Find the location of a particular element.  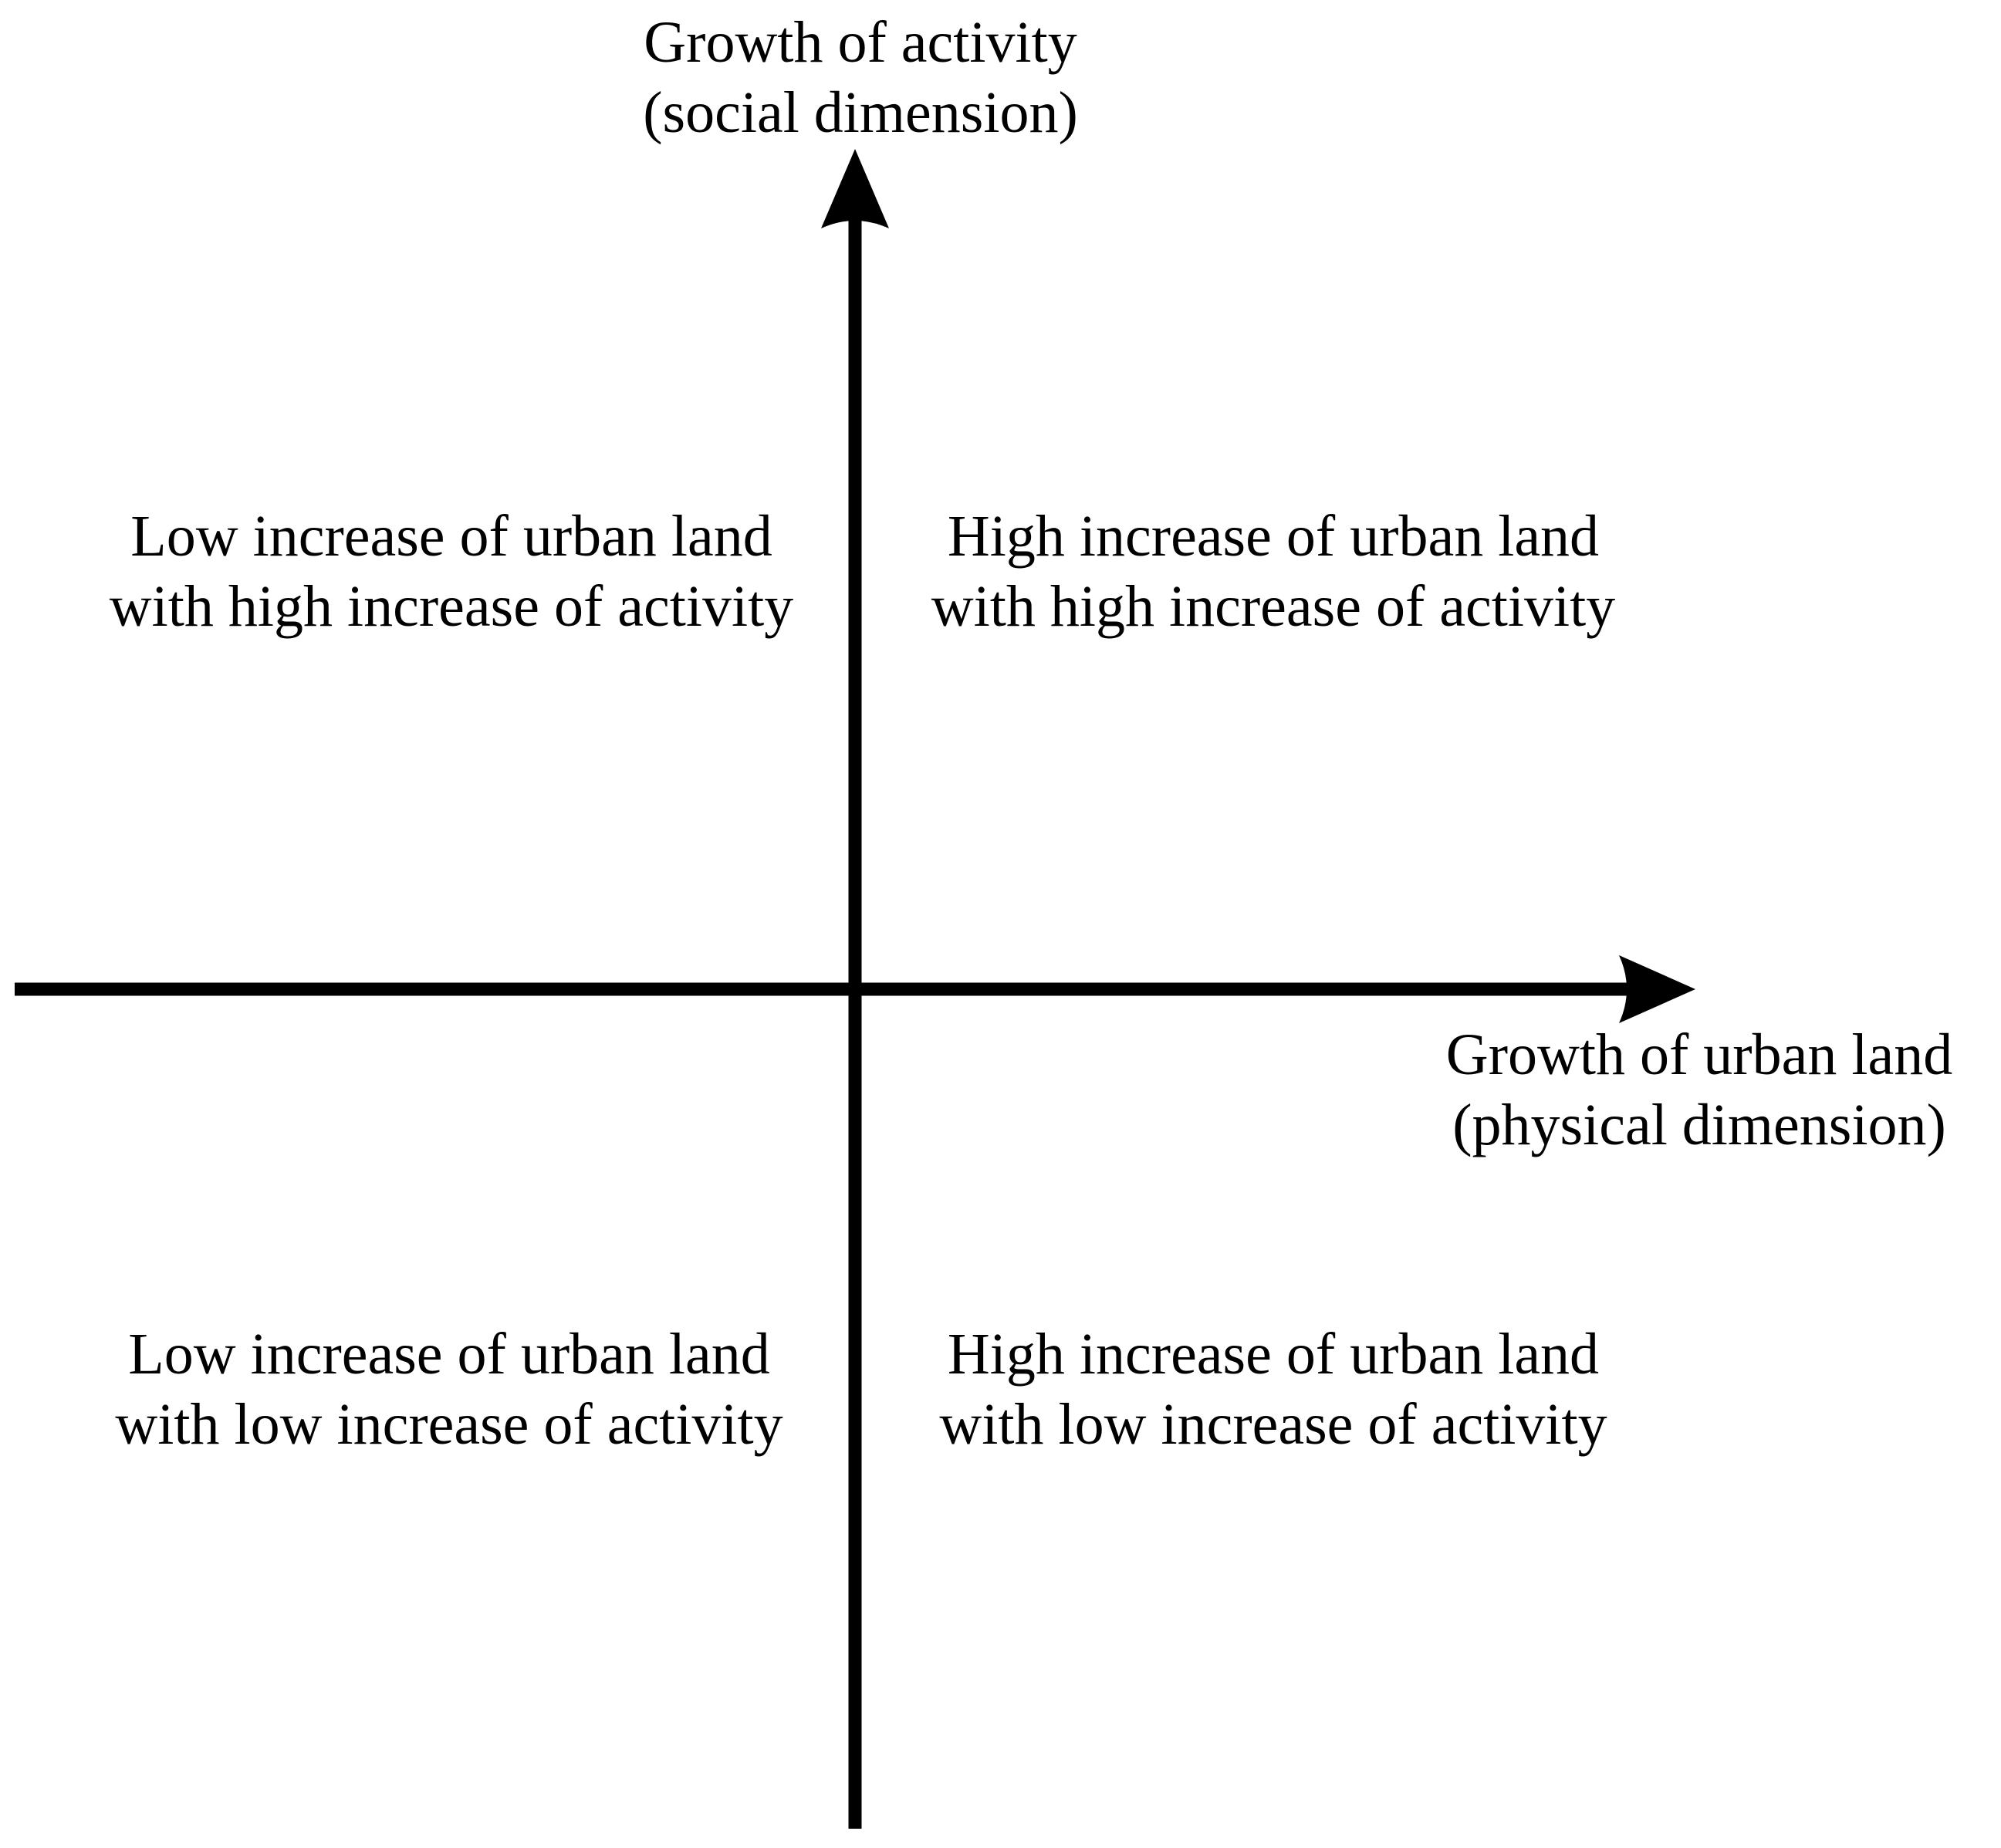

quadrant-label-top-left-line1: Low increase of urban land is located at coordinates (451, 537).